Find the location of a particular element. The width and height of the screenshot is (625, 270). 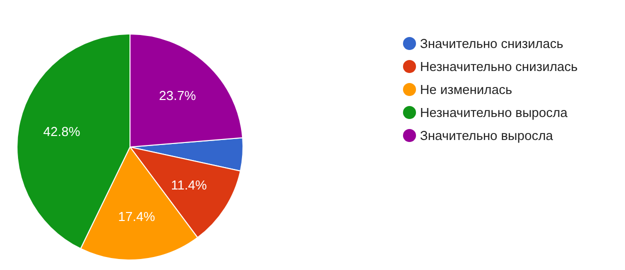

data-label: 17.4% is located at coordinates (137, 216).